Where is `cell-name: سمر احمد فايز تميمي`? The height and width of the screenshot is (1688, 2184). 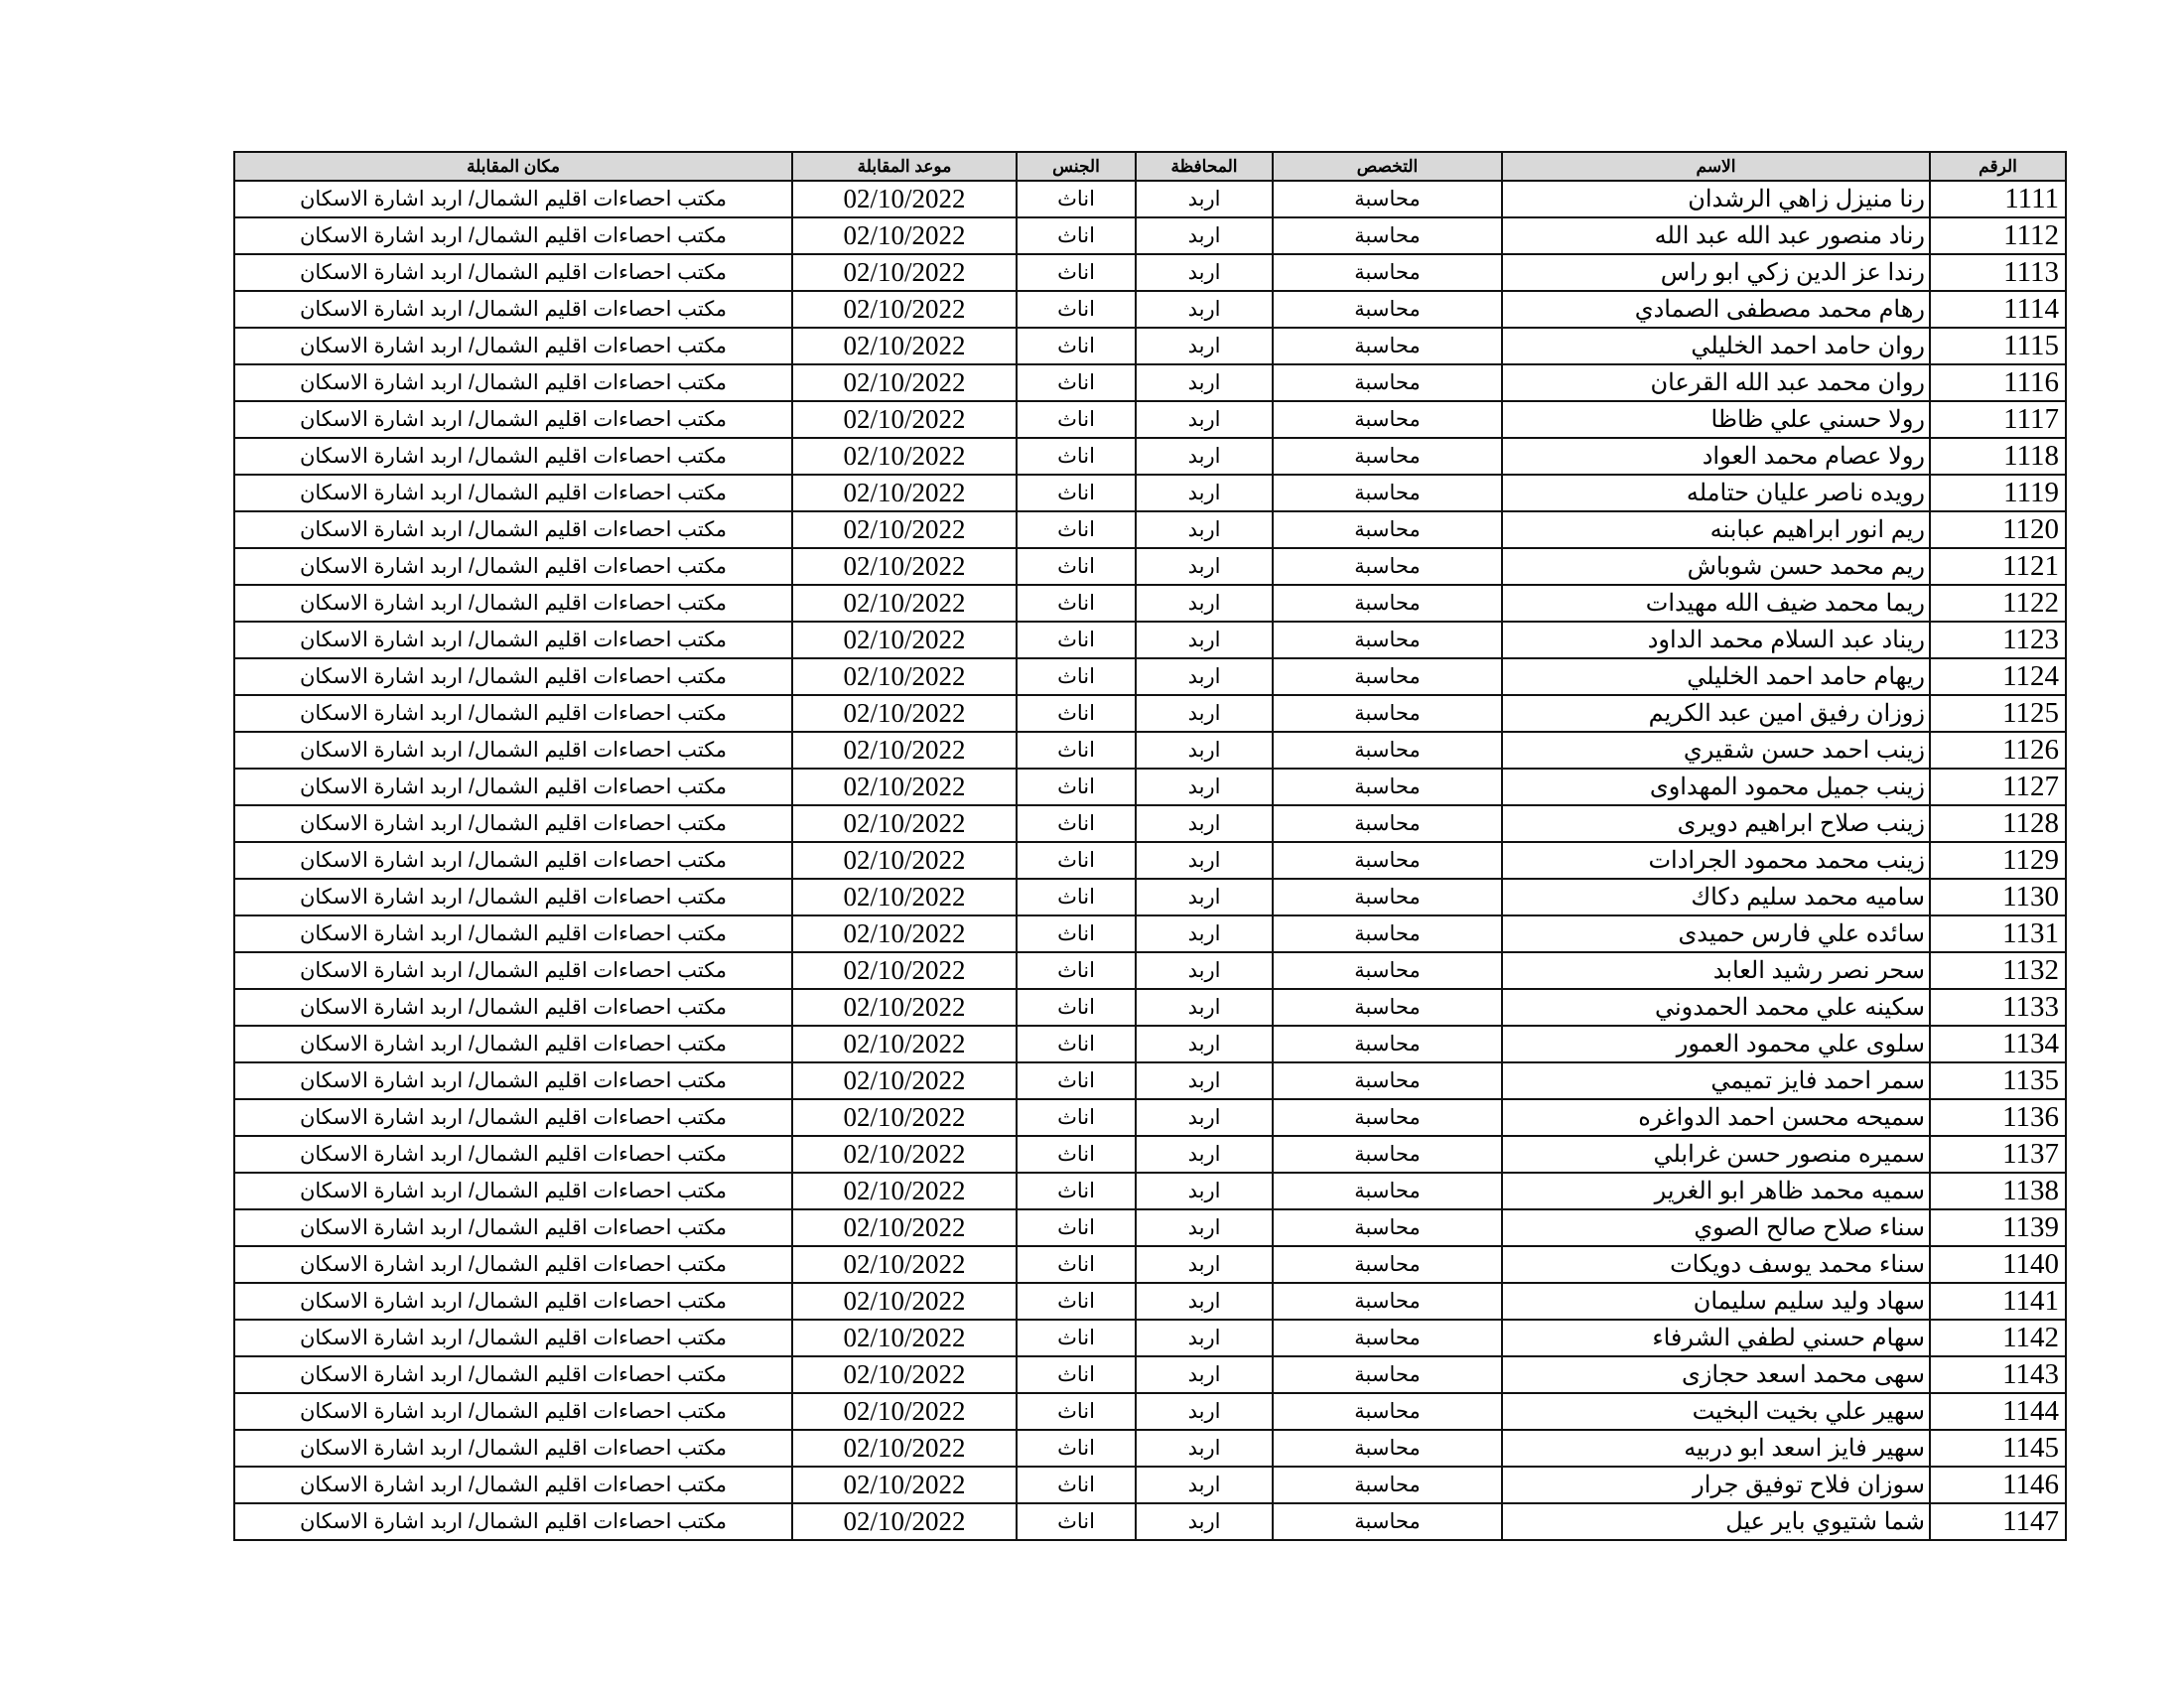 cell-name: سمر احمد فايز تميمي is located at coordinates (1716, 1080).